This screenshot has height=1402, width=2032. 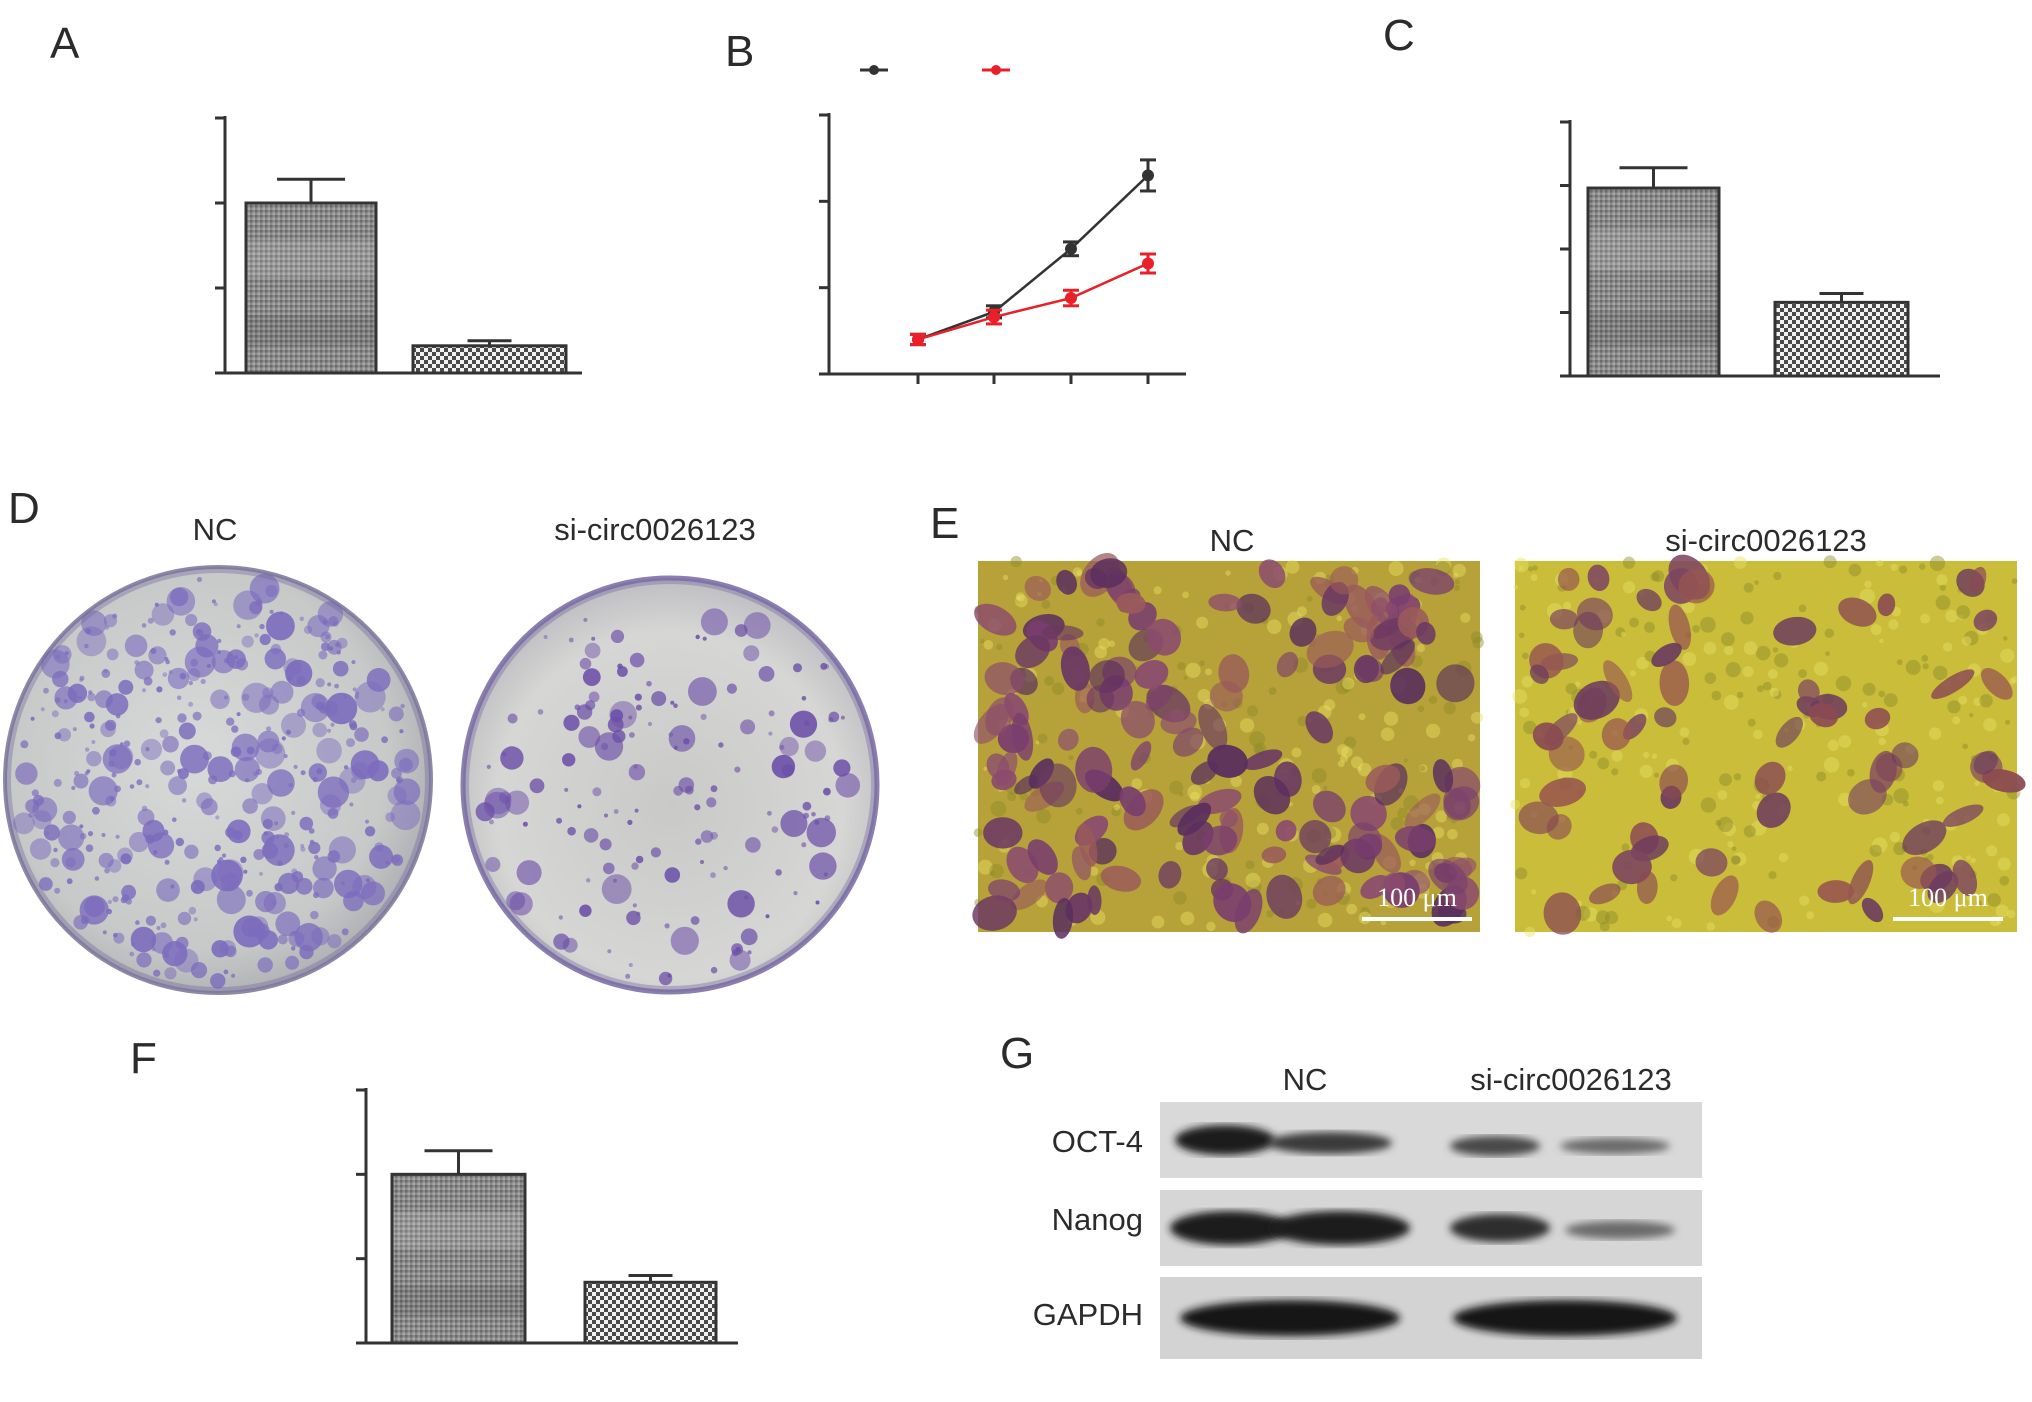 What do you see at coordinates (739, 51) in the screenshot?
I see `panel-letter-b: B` at bounding box center [739, 51].